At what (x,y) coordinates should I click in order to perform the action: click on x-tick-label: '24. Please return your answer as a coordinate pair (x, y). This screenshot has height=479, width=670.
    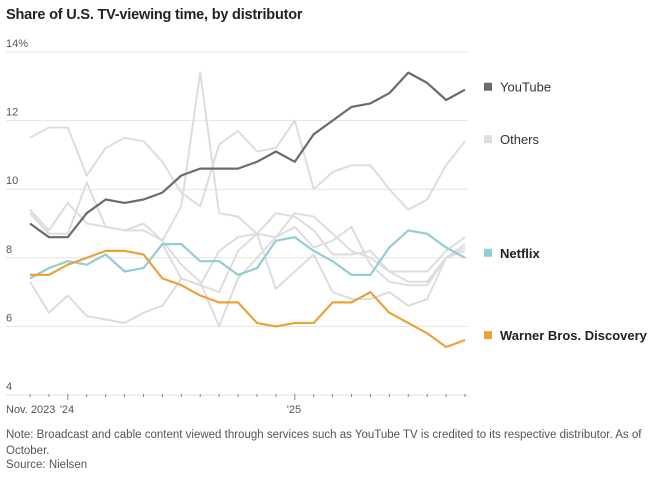
    Looking at the image, I should click on (67, 410).